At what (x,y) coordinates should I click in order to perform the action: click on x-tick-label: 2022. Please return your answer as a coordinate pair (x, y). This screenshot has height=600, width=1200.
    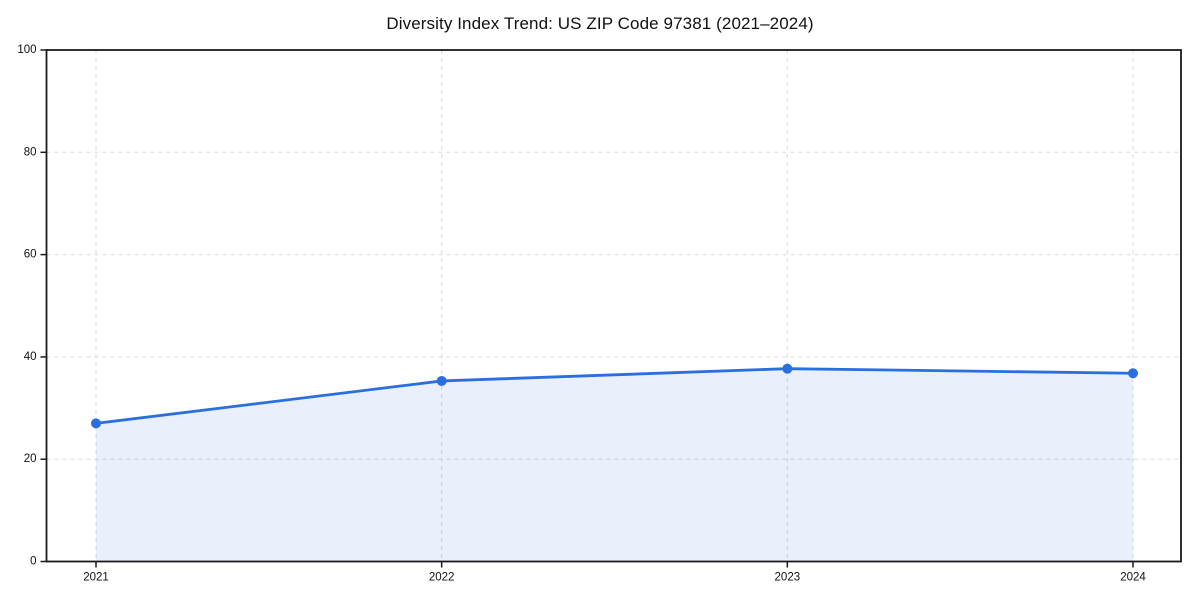
    Looking at the image, I should click on (442, 578).